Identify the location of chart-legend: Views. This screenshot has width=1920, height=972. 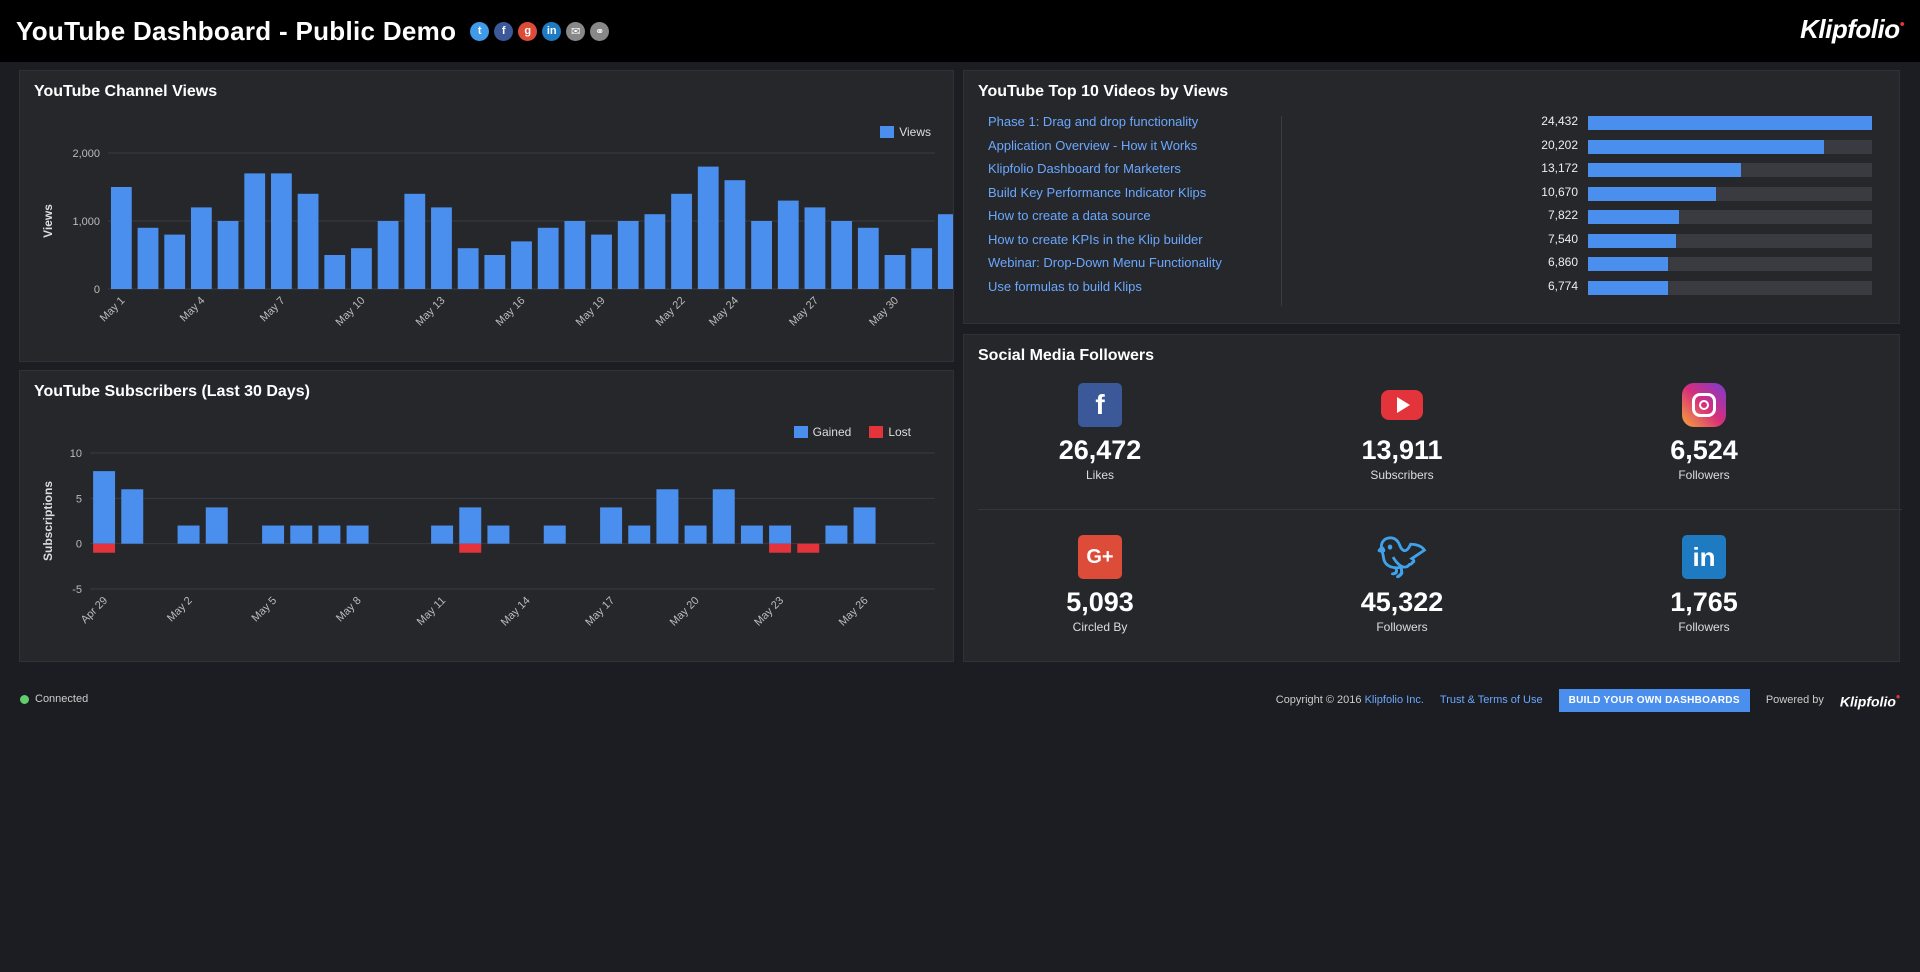
(905, 132).